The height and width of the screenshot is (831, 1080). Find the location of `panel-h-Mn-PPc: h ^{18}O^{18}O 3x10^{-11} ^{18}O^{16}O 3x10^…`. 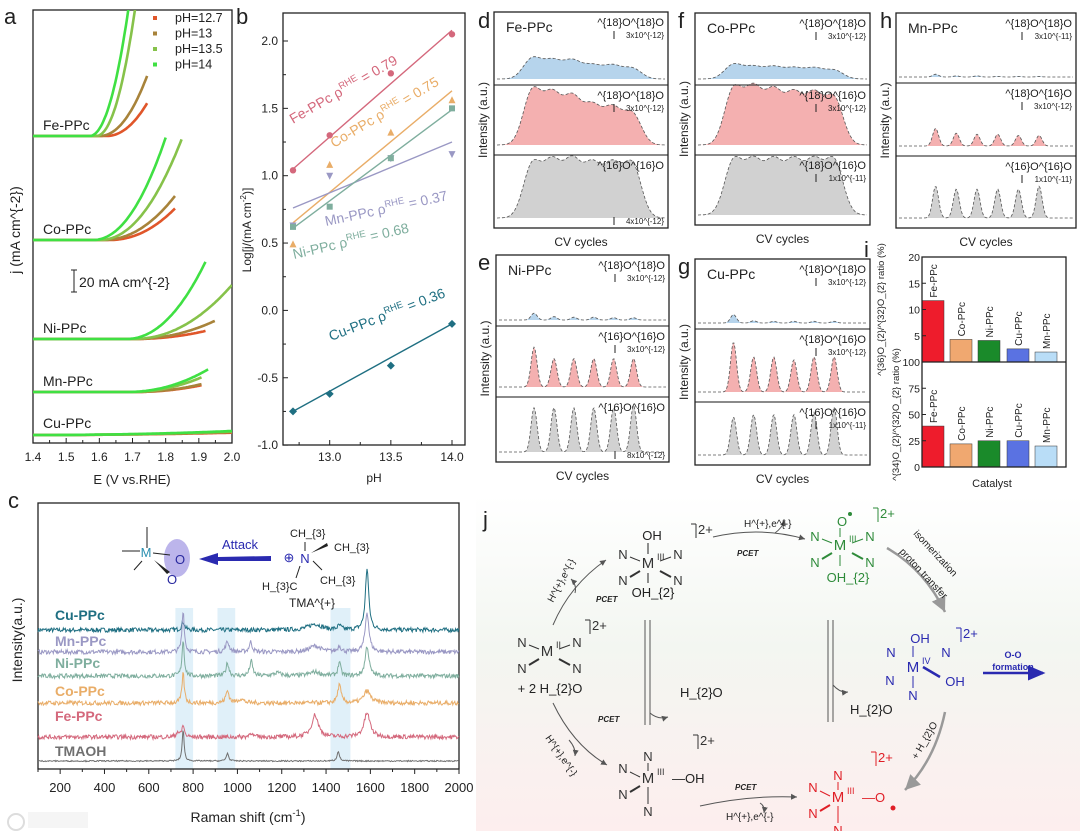

panel-h-Mn-PPc: h ^{18}O^{18}O 3x10^{-11} ^{18}O^{16}O 3x10^… is located at coordinates (977, 128).